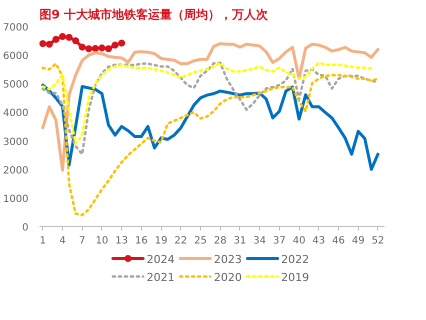  What do you see at coordinates (62, 241) in the screenshot?
I see `x-tick-label: 4` at bounding box center [62, 241].